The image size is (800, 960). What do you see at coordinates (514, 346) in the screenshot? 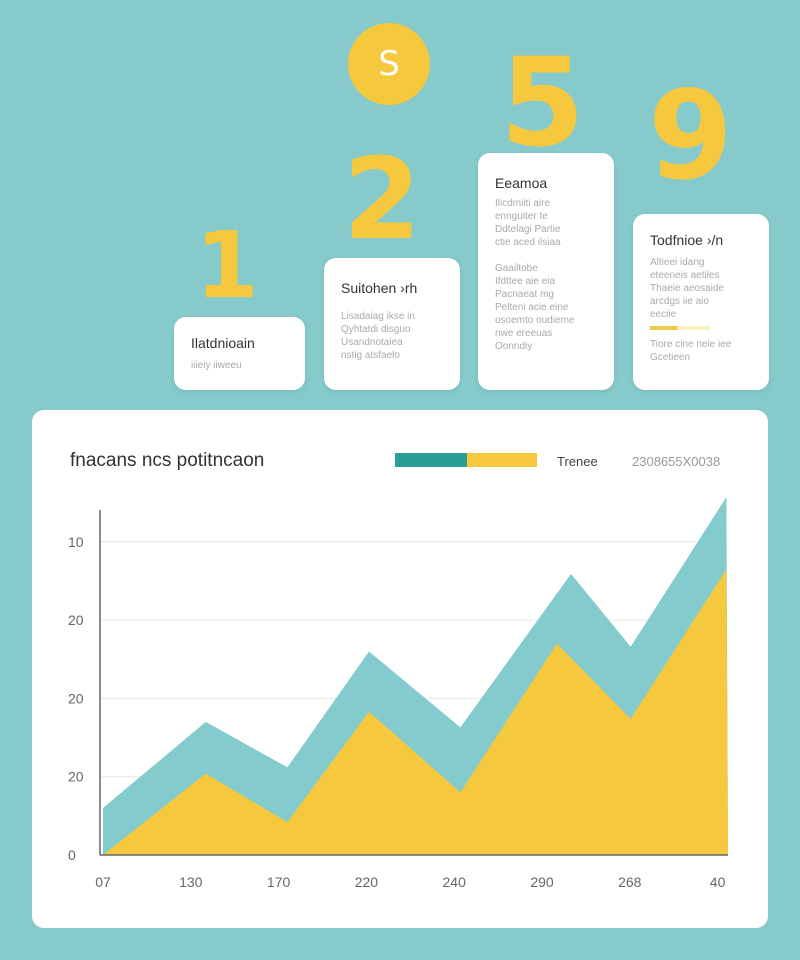
I see `card-text: Oonndiy` at bounding box center [514, 346].